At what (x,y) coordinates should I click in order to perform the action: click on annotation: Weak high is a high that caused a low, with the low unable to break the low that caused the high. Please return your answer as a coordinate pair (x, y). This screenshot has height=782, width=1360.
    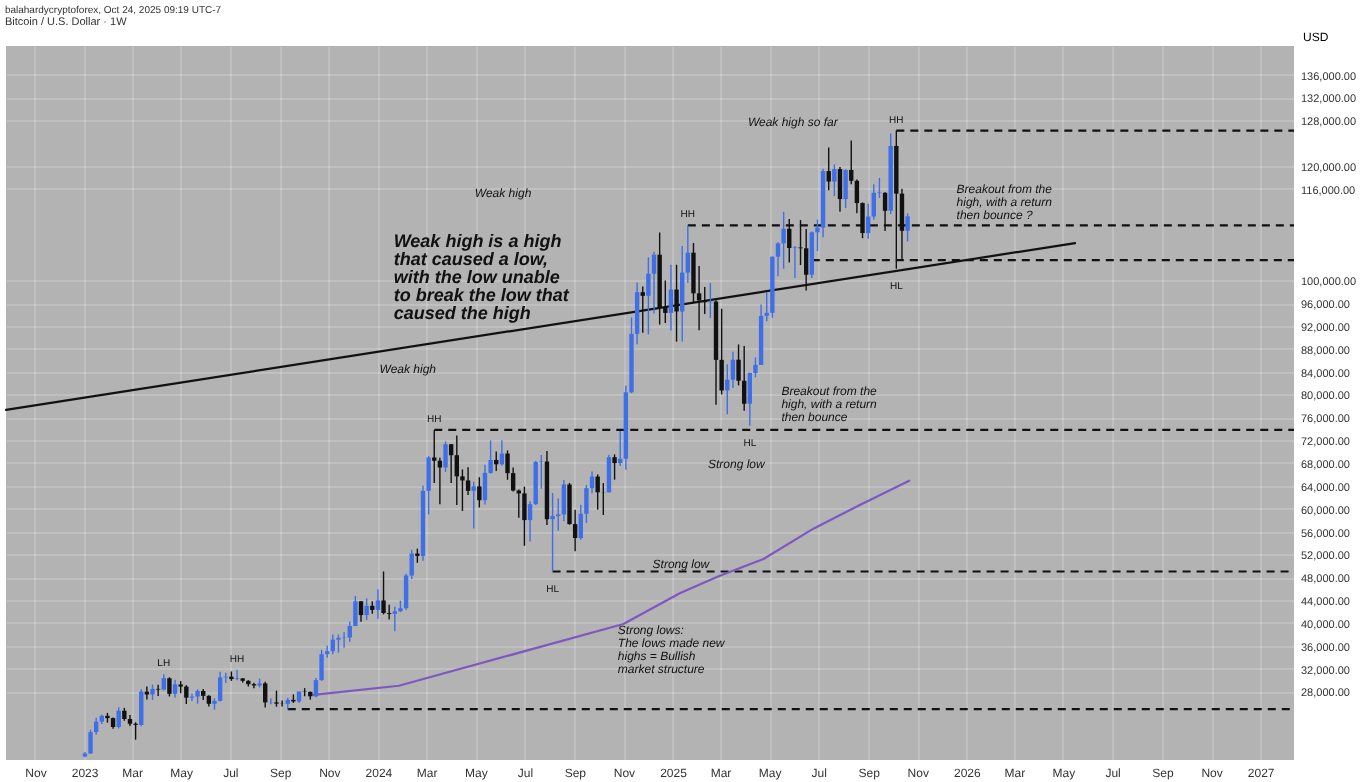
    Looking at the image, I should click on (482, 277).